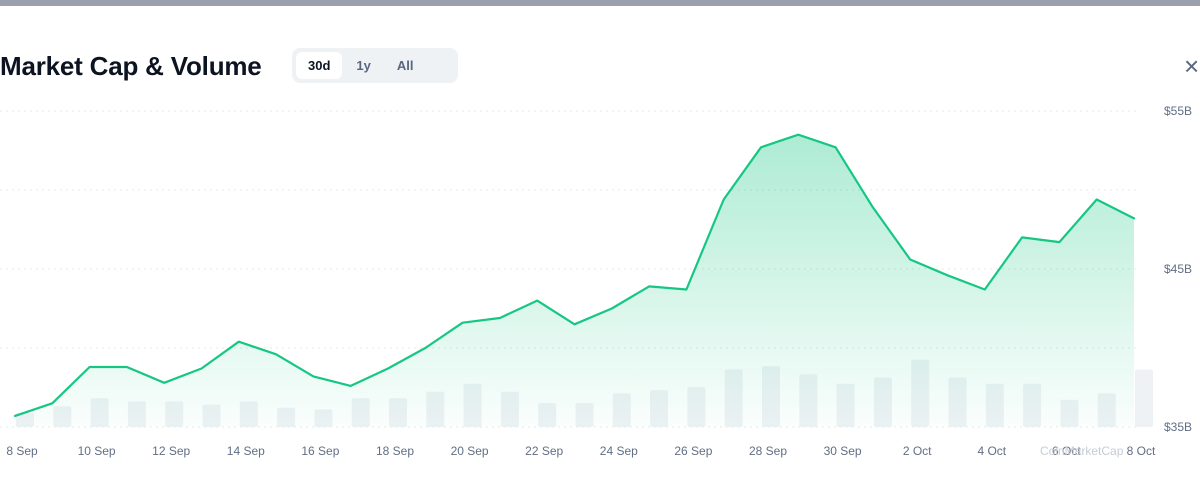 The height and width of the screenshot is (500, 1200). What do you see at coordinates (131, 66) in the screenshot?
I see `chart-title: Market Cap & Volume` at bounding box center [131, 66].